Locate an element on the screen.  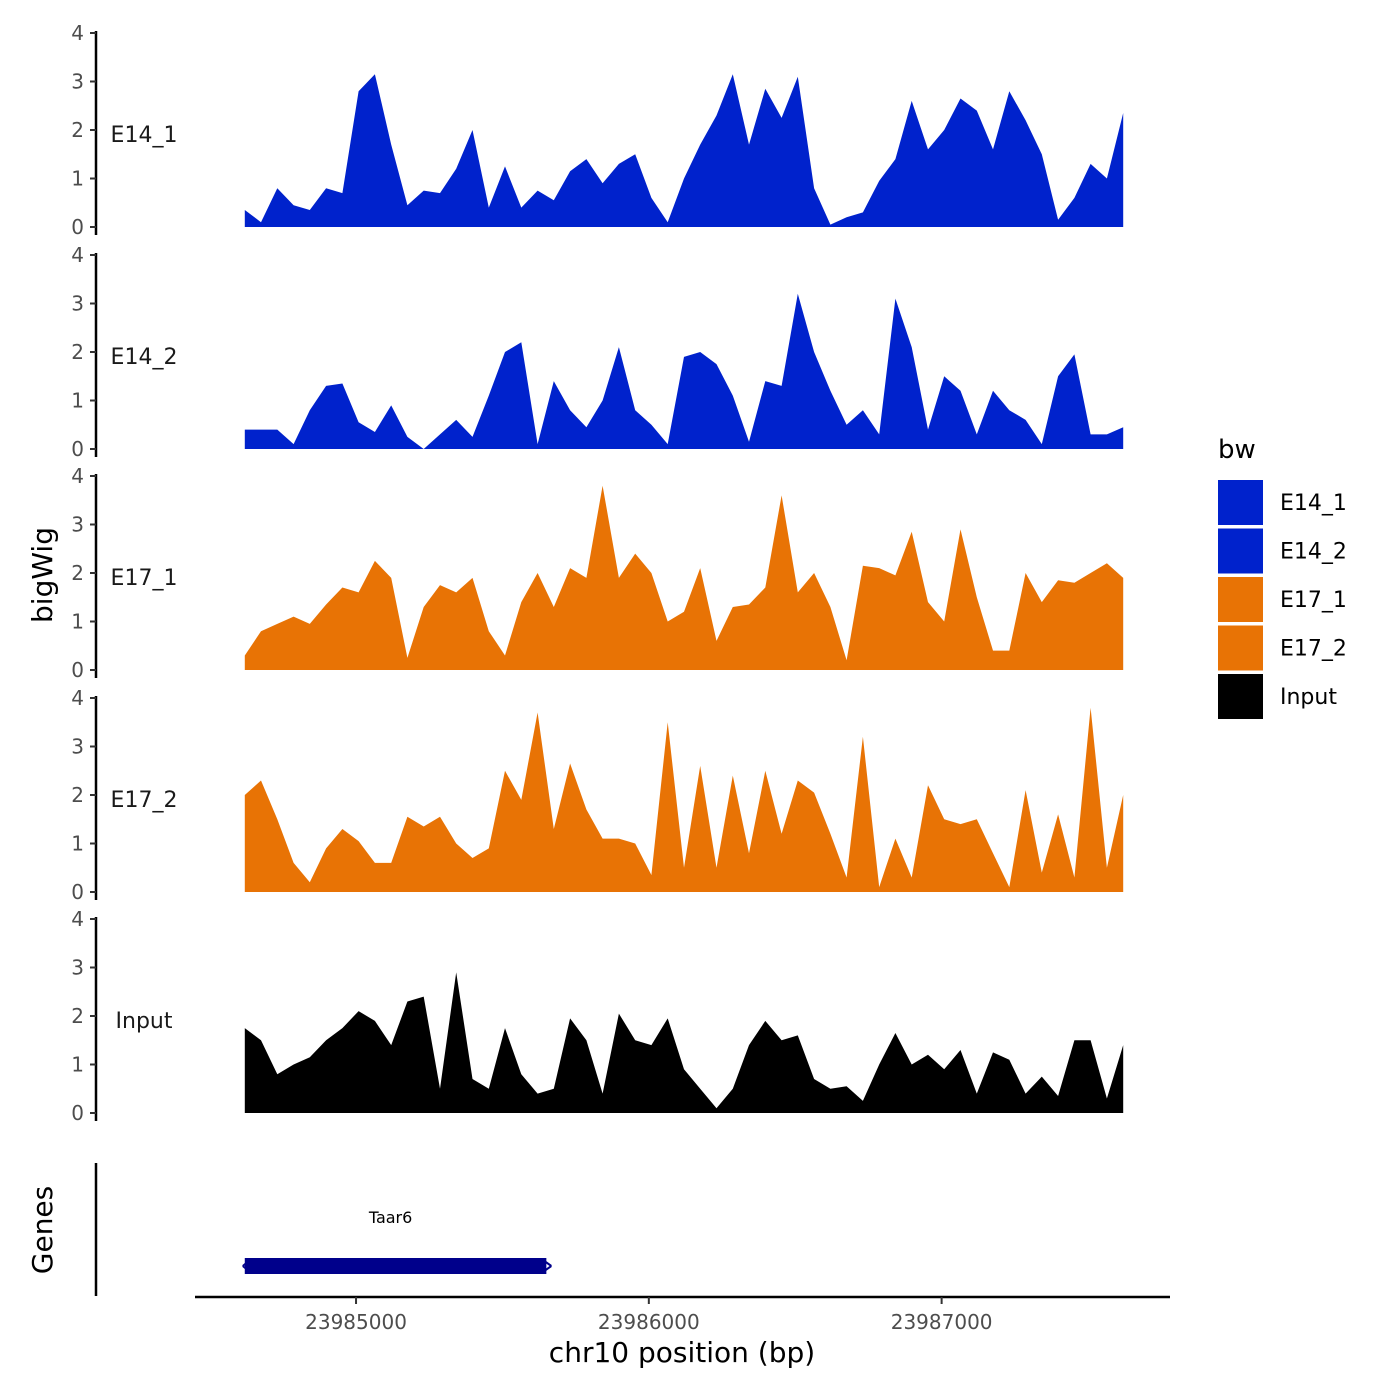
track-label-E17_2: E17_2 is located at coordinates (144, 800).